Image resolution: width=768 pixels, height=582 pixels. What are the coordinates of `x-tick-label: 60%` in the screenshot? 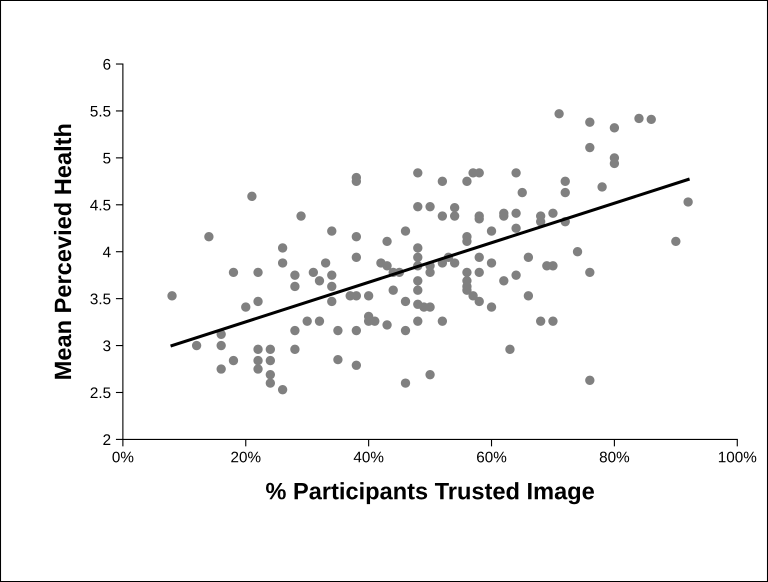 It's located at (491, 457).